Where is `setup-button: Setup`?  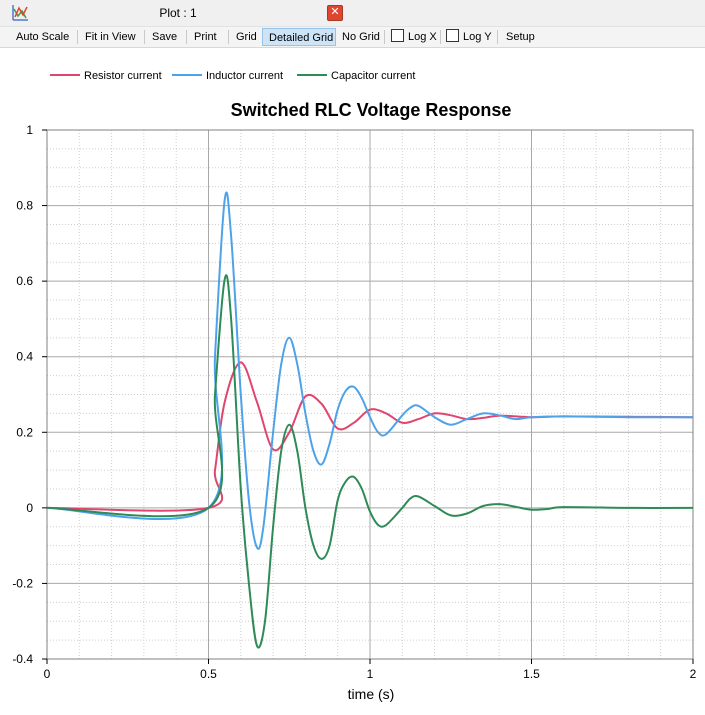 setup-button: Setup is located at coordinates (520, 37).